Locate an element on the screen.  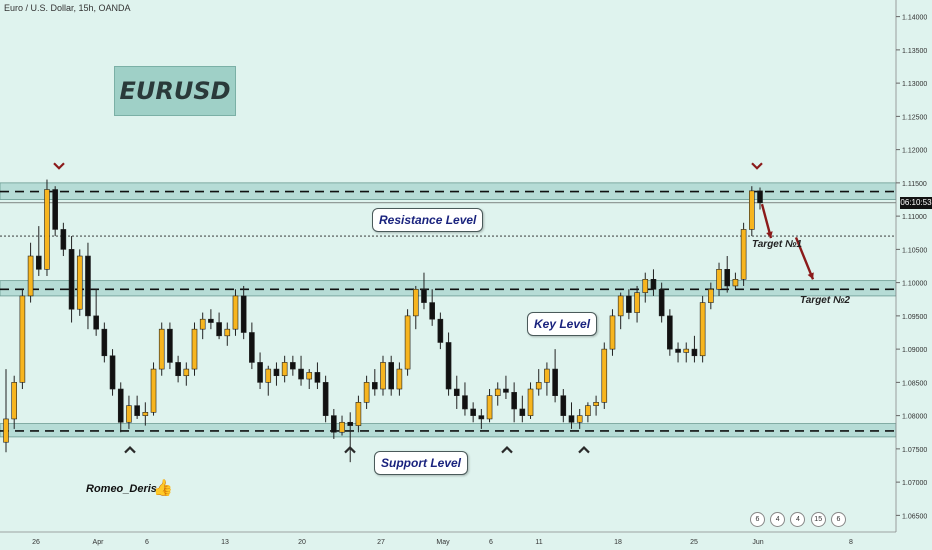
x-tick-label: 27 is located at coordinates (381, 542).